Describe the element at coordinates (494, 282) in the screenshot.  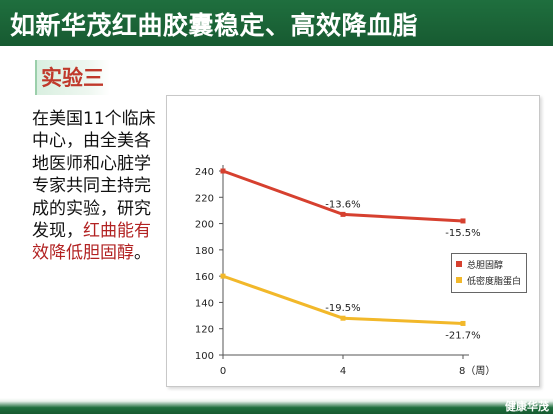
I see `legend-label-ldl: 低密度脂蛋白` at that location.